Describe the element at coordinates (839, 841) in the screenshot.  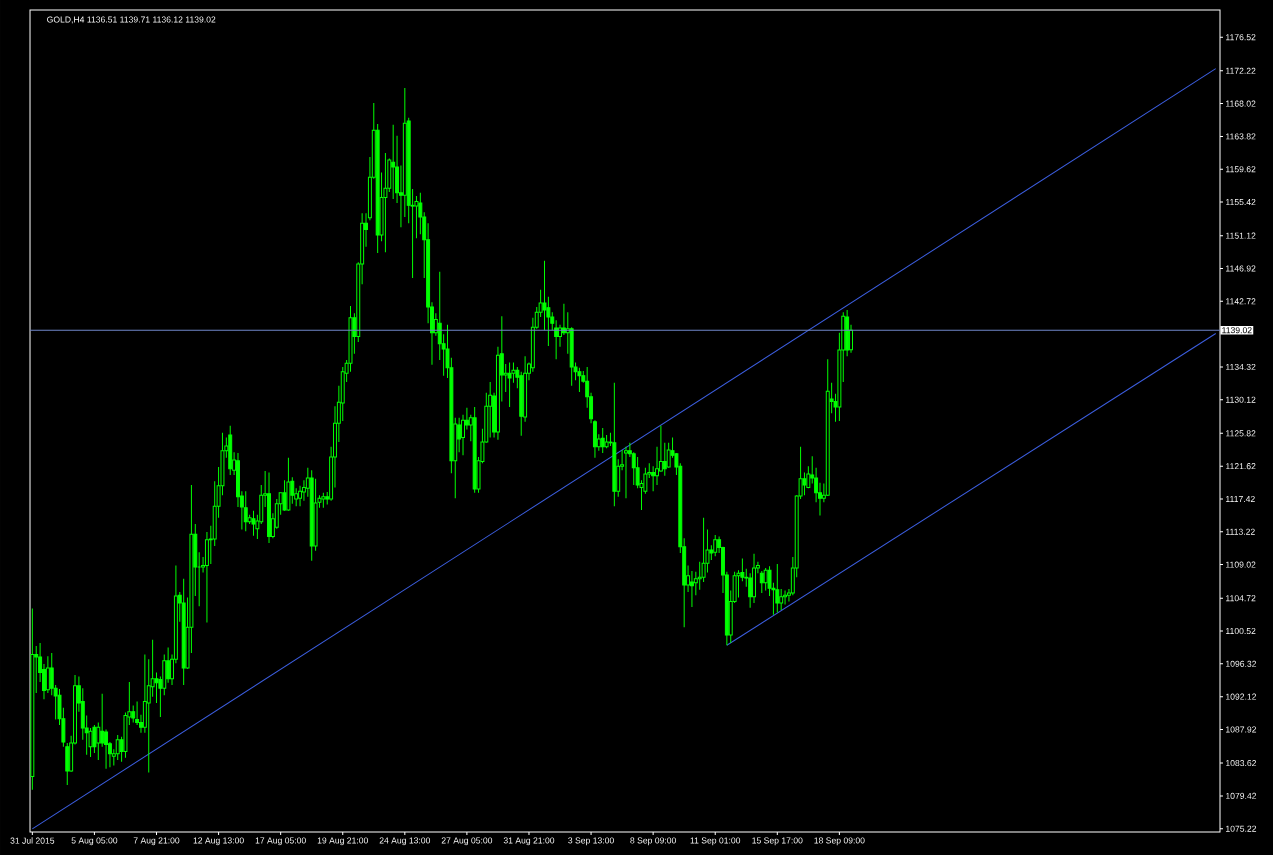
I see `x-tick-label: 18 Sep 09:00` at that location.